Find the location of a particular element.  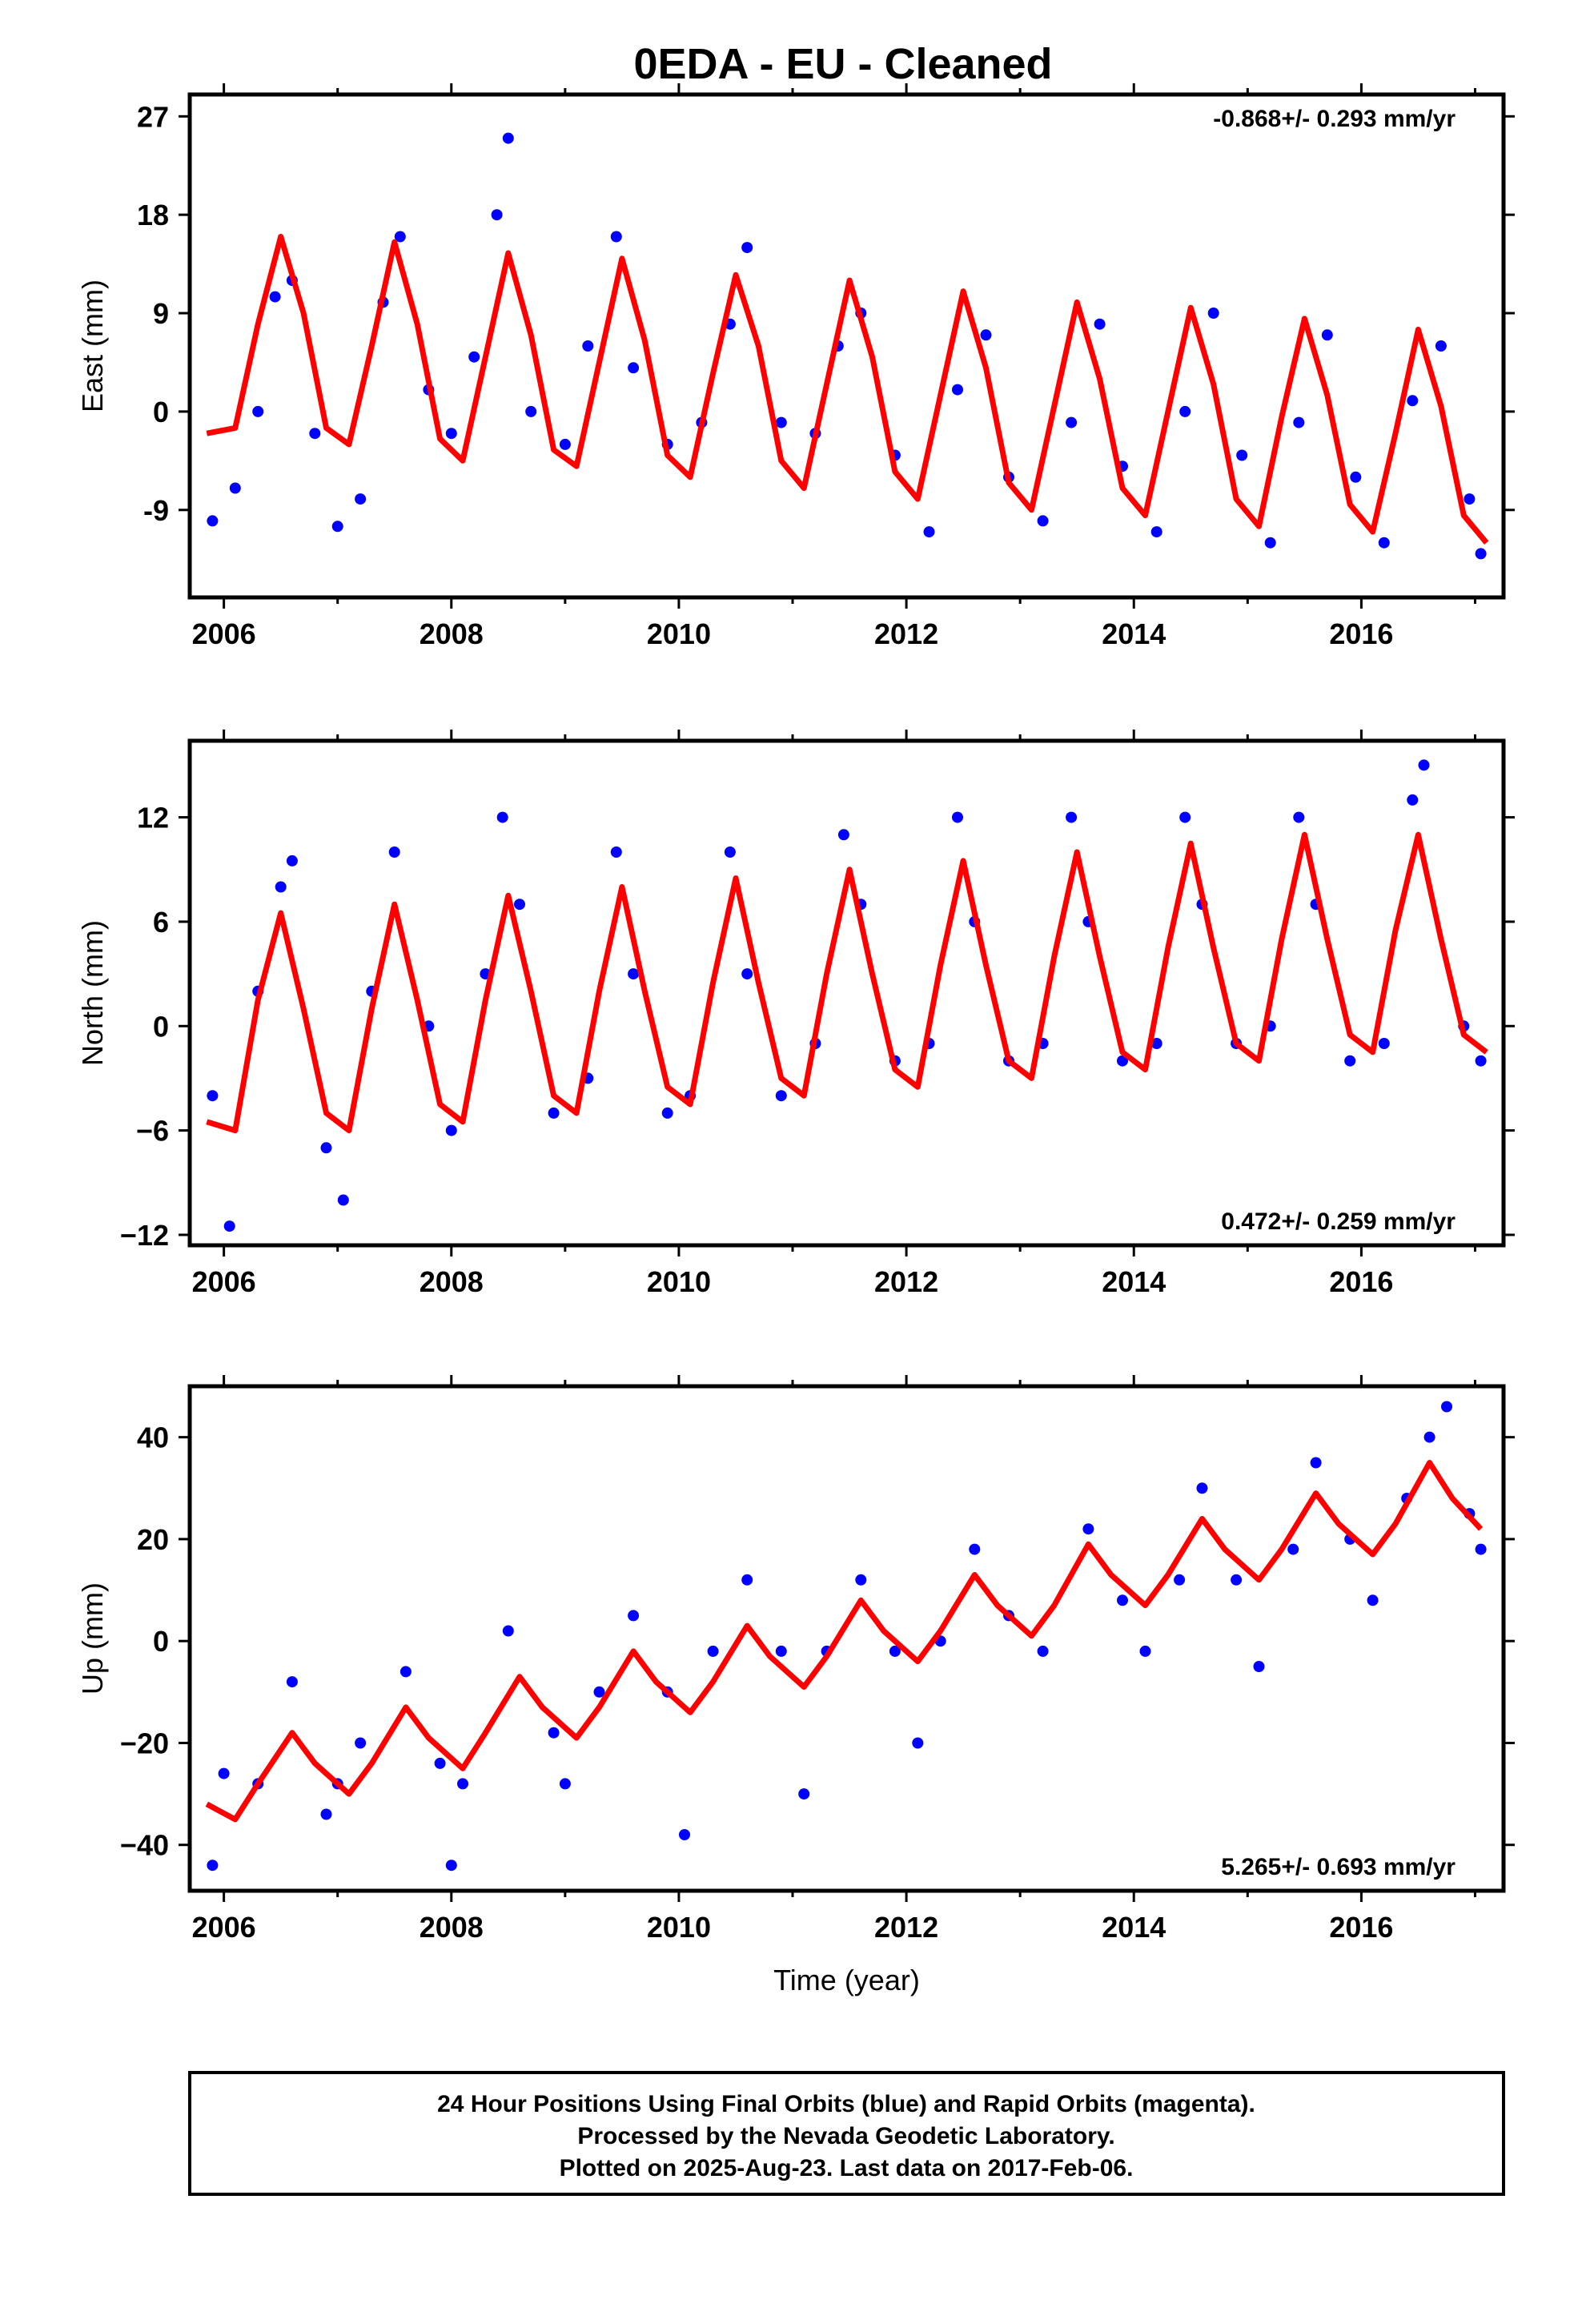

east-x-tick-label: 2012 is located at coordinates (906, 633).